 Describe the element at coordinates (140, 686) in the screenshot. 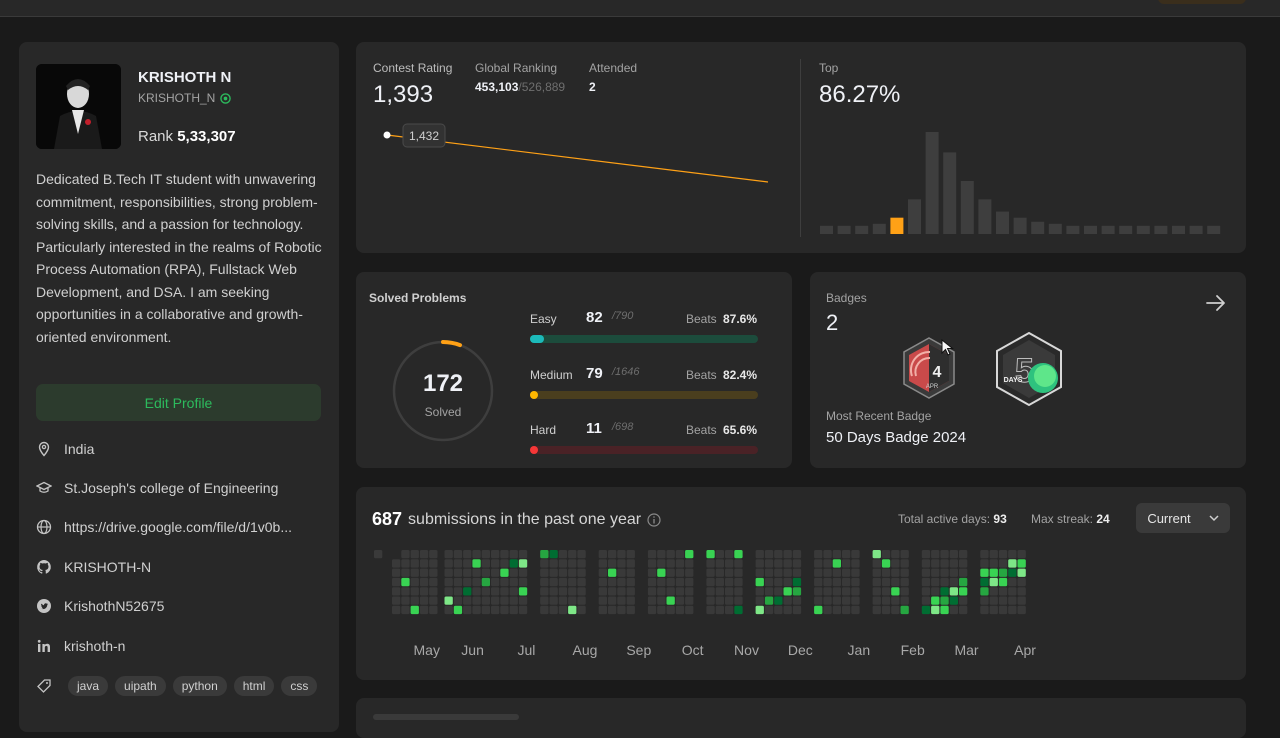

I see `skill-tag-uipath: uipath` at that location.